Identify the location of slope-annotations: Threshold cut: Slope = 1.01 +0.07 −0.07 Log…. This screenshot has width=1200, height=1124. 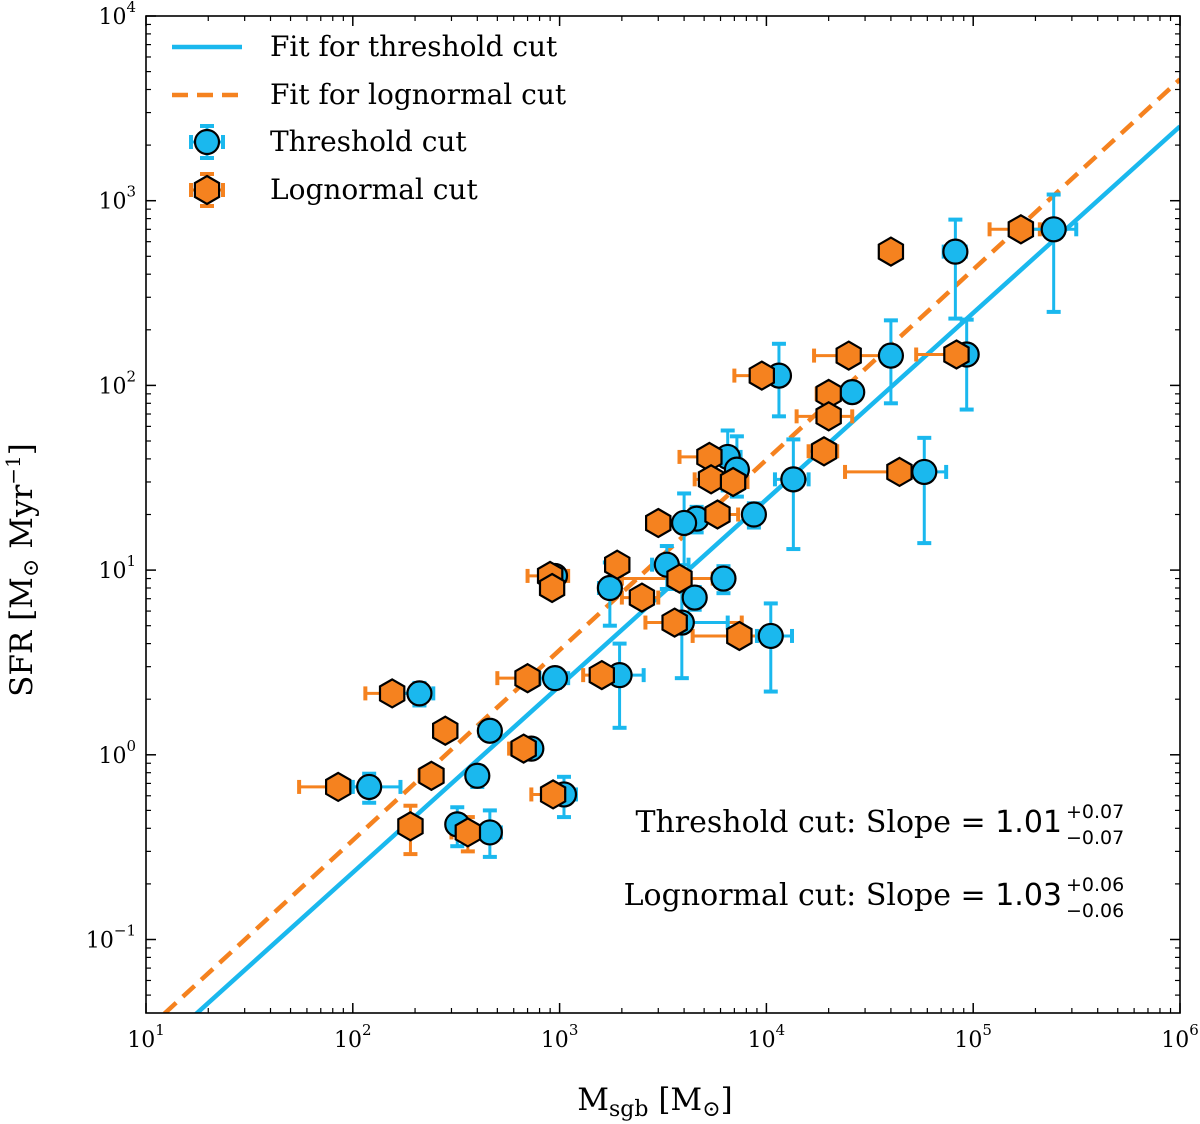
(874, 861).